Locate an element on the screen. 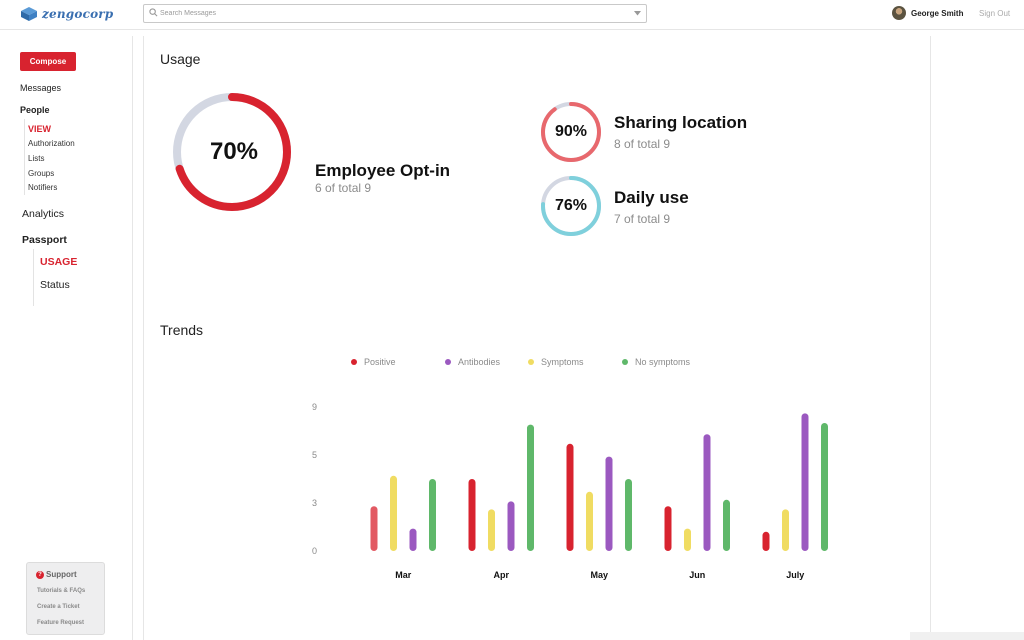 This screenshot has height=640, width=1024. daily-percent: 76% is located at coordinates (571, 205).